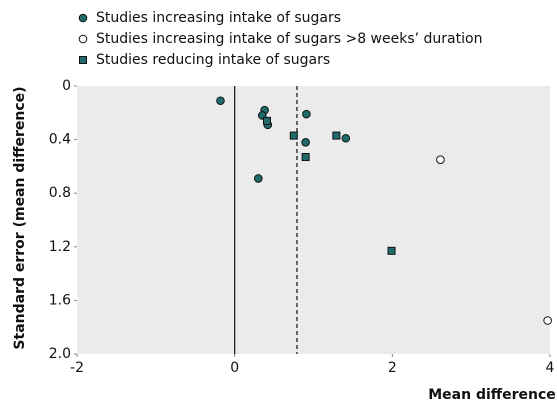 This screenshot has width=557, height=405. What do you see at coordinates (66, 86) in the screenshot?
I see `y-tick-label: 0` at bounding box center [66, 86].